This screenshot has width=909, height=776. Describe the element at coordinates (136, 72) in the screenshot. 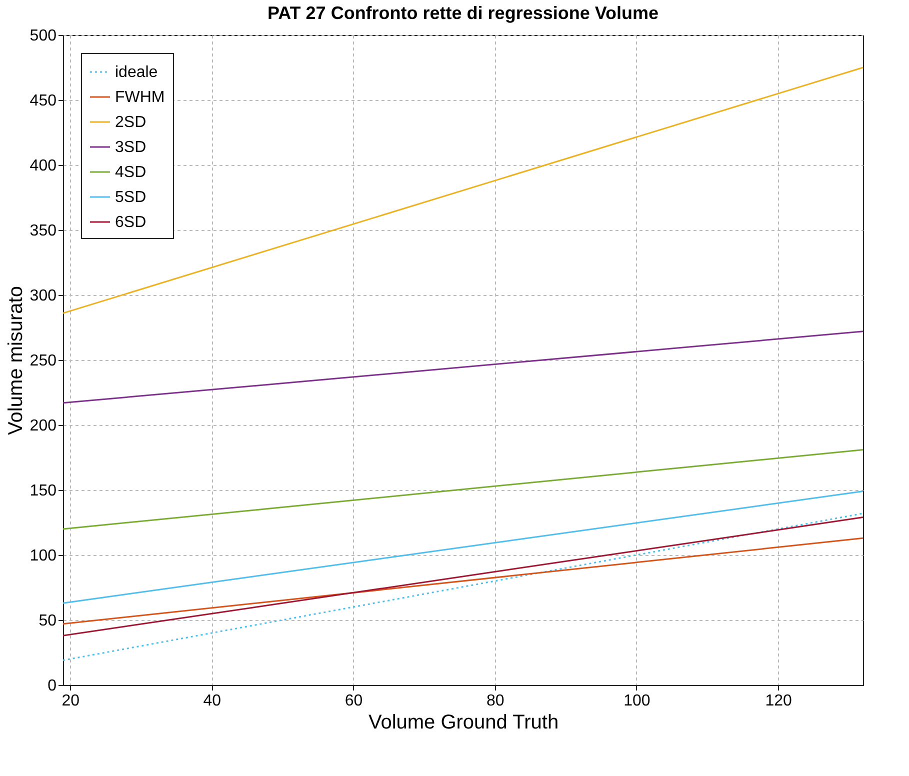

I see `legend-label: ideale` at that location.